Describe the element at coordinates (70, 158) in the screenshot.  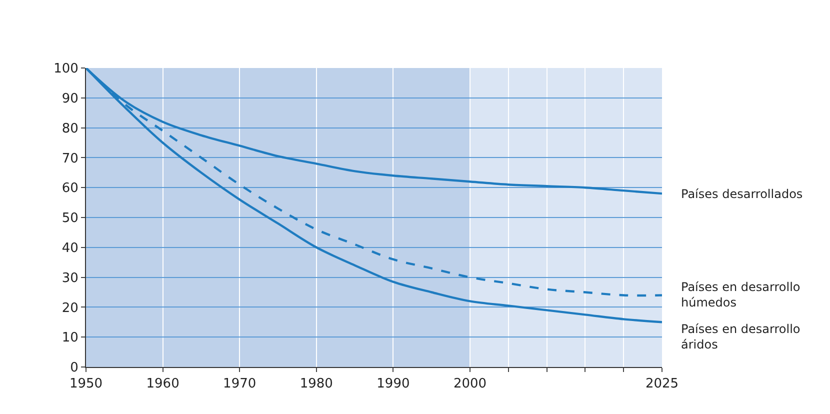
I see `y-tick-label: 70` at that location.